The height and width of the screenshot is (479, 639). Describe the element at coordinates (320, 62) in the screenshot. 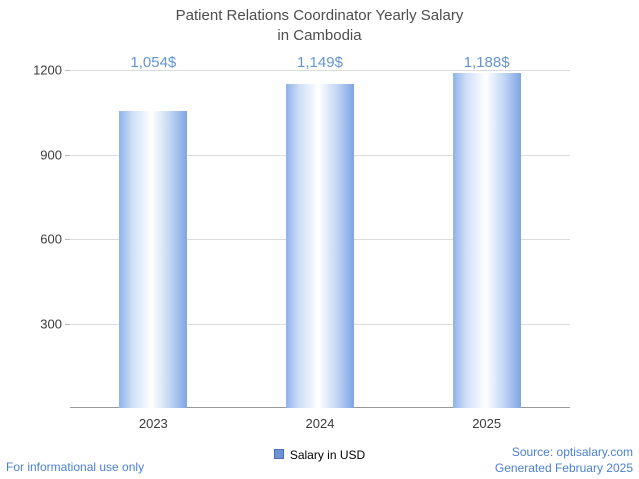

I see `value-label-2024: 1,149$` at that location.